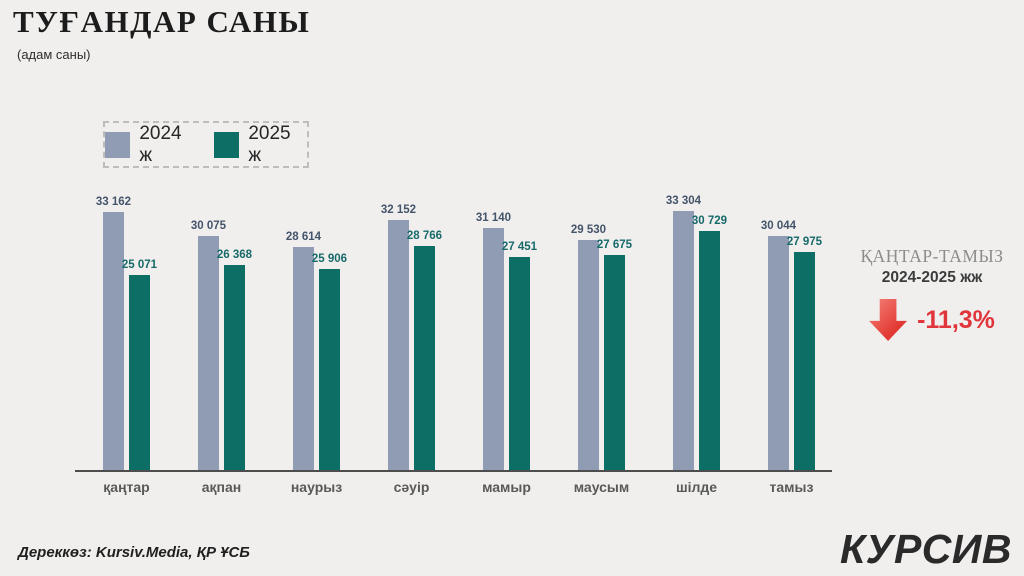 The width and height of the screenshot is (1024, 576). Describe the element at coordinates (411, 487) in the screenshot. I see `x-axis-label-сәуір: сәуір` at that location.